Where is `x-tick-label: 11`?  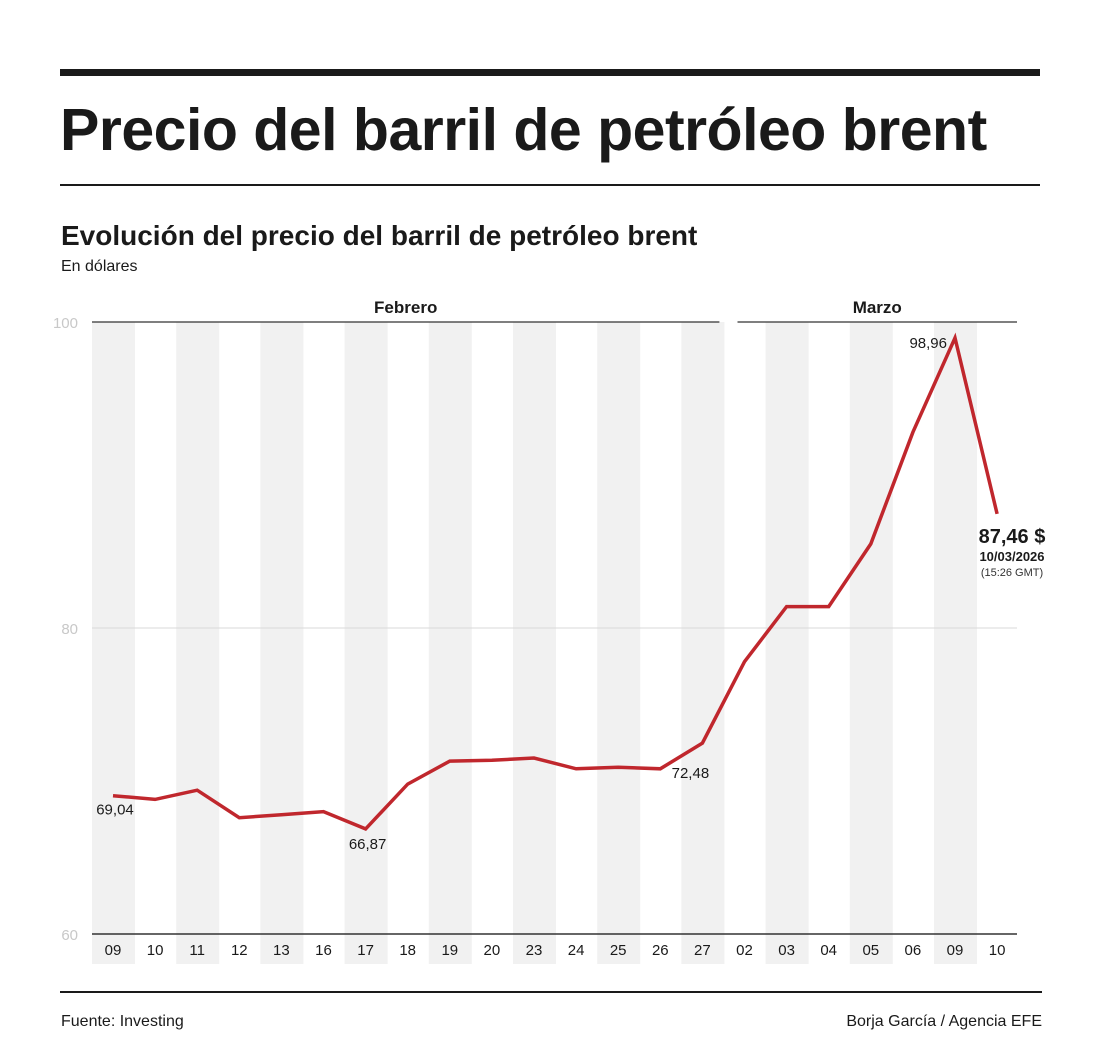
x-tick-label: 11 is located at coordinates (197, 950).